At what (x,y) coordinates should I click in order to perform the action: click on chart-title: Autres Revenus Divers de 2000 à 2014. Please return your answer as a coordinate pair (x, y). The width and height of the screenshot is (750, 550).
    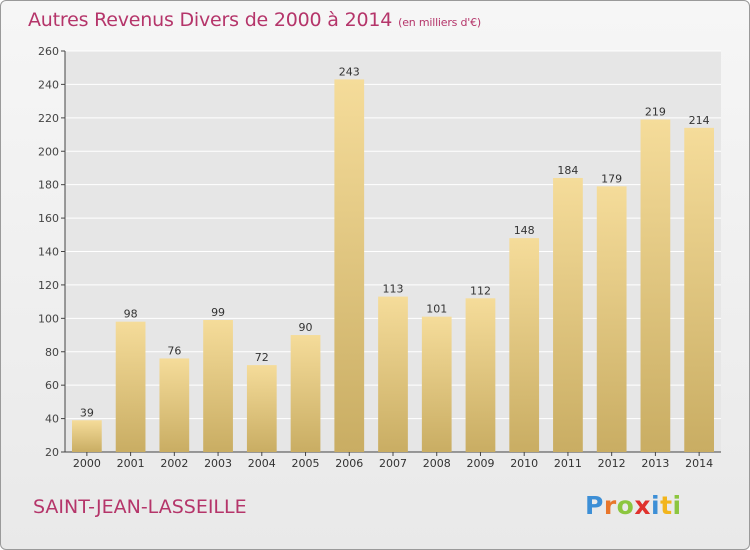
    Looking at the image, I should click on (210, 20).